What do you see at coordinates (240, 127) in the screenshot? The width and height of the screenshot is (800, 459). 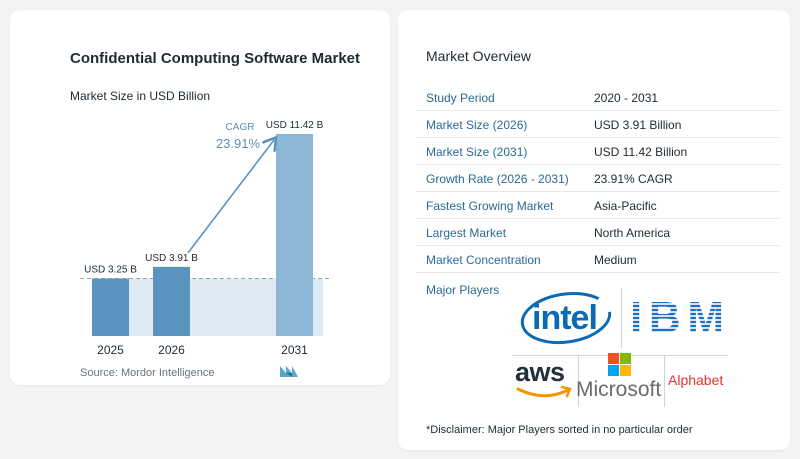 I see `cagr-label: CAGR` at bounding box center [240, 127].